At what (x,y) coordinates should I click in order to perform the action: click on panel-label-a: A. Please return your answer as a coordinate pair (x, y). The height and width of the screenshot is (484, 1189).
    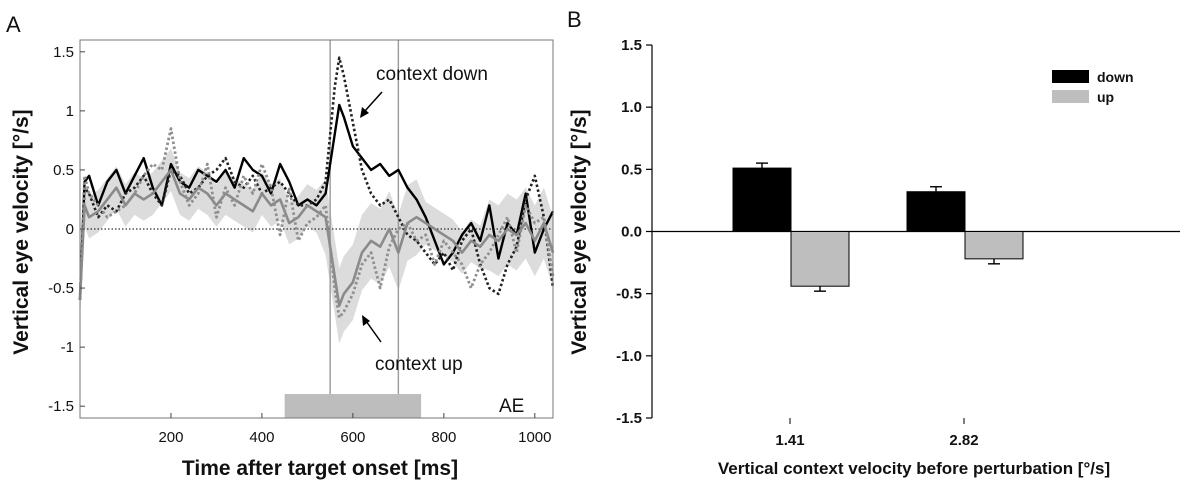
    Looking at the image, I should click on (13, 24).